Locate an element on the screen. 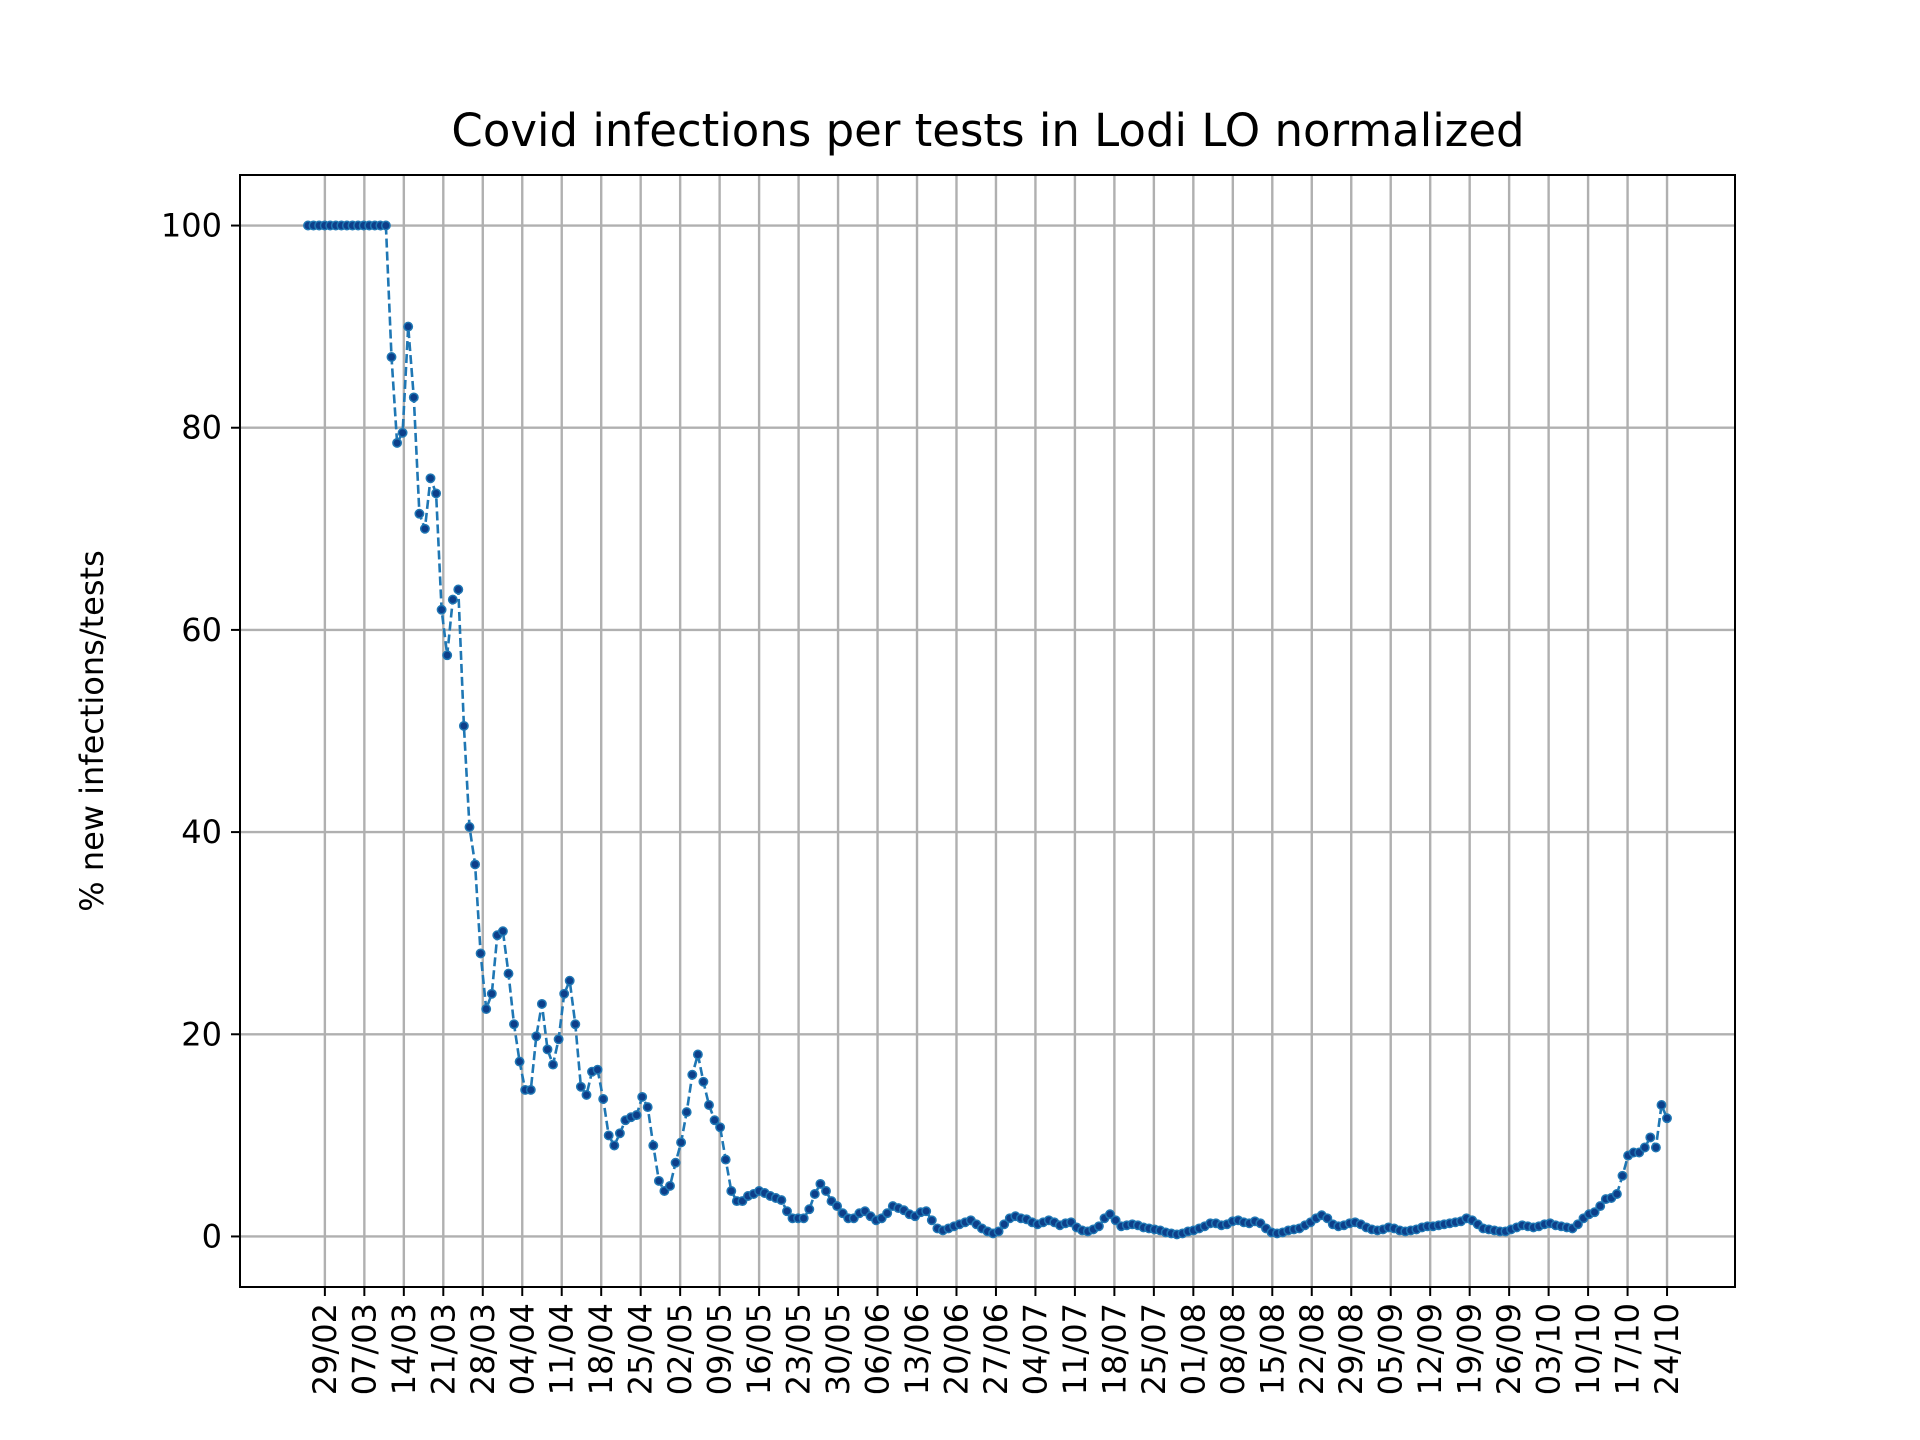 The width and height of the screenshot is (1920, 1440). x-tick-label: 25/07 is located at coordinates (1154, 1349).